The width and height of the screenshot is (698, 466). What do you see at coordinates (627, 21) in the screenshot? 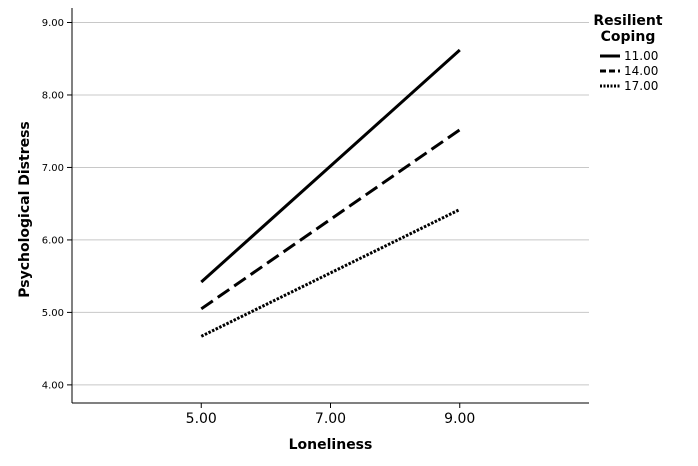
I see `legend-title-line-1: Resilient` at bounding box center [627, 21].